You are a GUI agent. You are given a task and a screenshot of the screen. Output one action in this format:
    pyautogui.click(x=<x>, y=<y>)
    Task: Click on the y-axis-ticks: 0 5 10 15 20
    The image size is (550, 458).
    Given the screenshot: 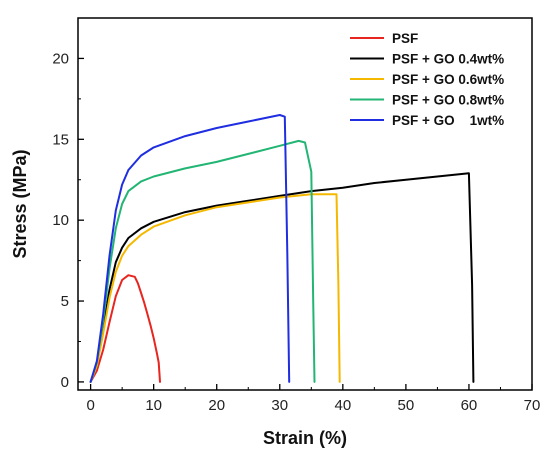 What is the action you would take?
    pyautogui.click(x=68, y=220)
    